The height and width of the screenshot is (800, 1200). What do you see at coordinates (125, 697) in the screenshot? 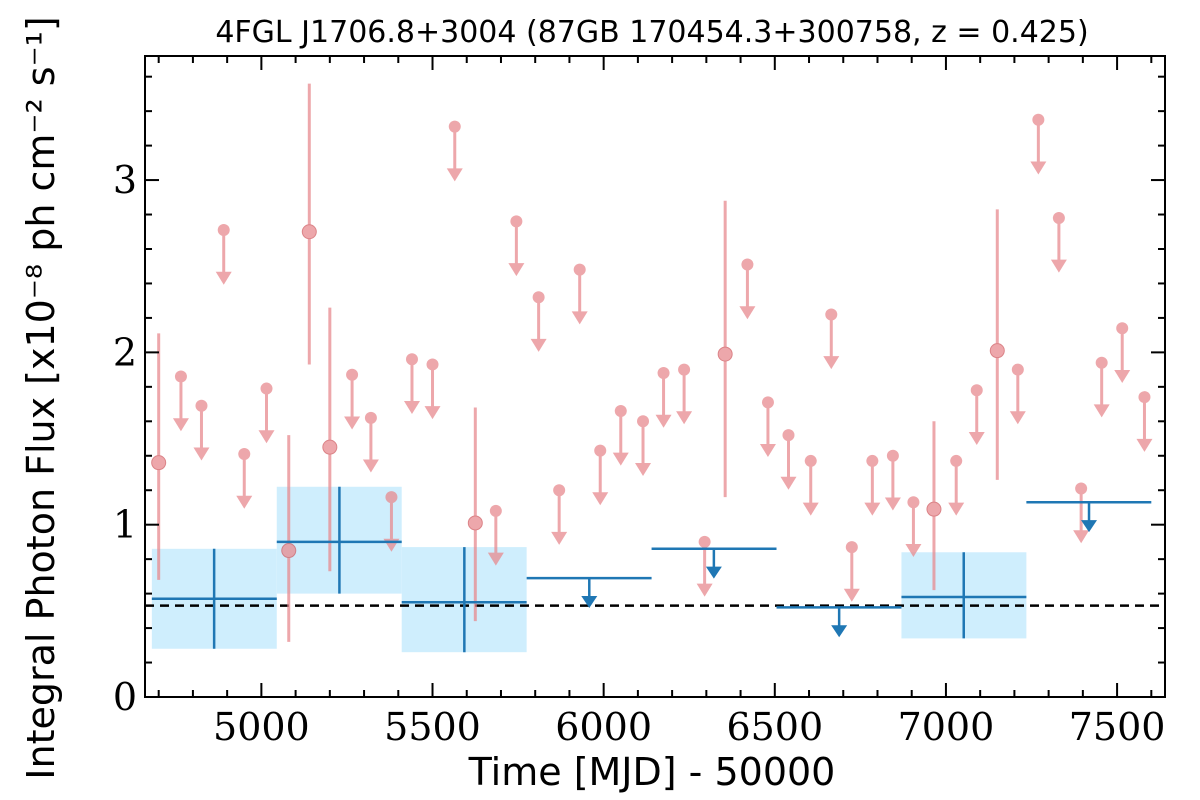
I see `y-tick-label: 0` at bounding box center [125, 697].